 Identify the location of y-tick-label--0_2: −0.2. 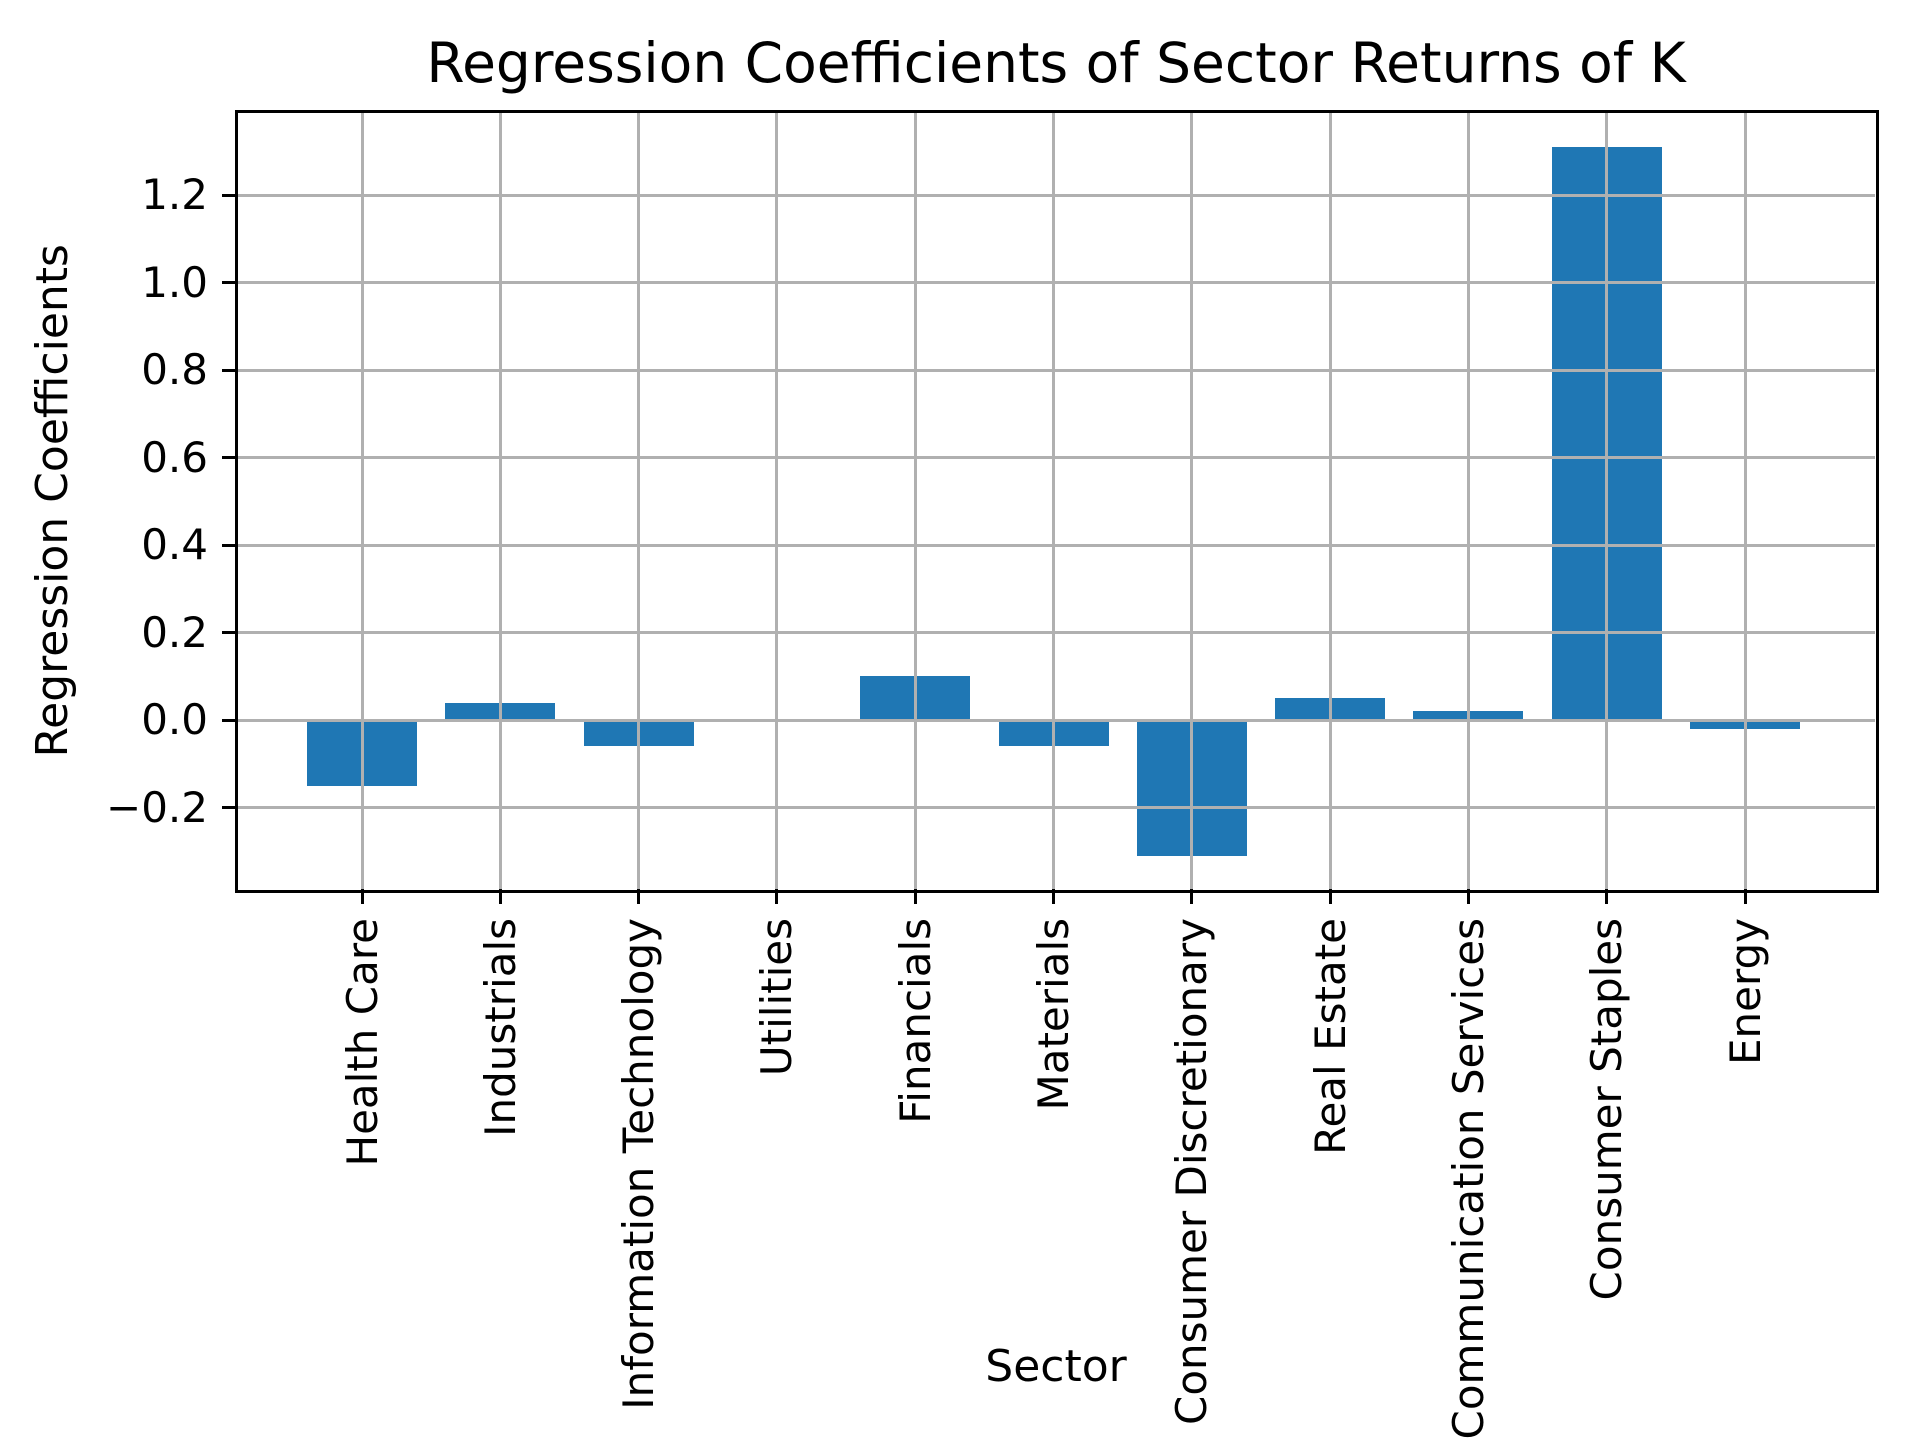
(157, 807).